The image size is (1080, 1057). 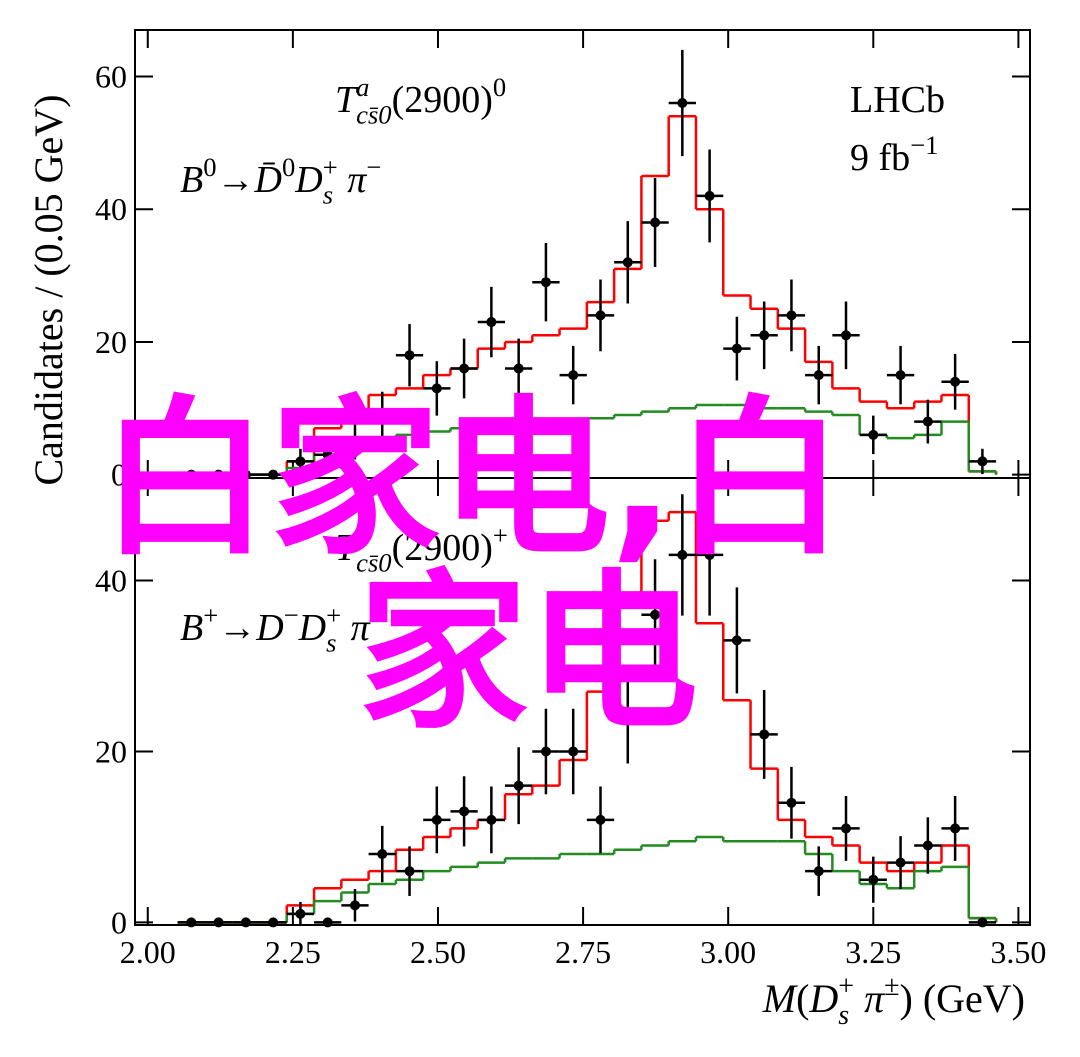 I want to click on annotation: B+→D−Ds+ π+, so click(x=282, y=628).